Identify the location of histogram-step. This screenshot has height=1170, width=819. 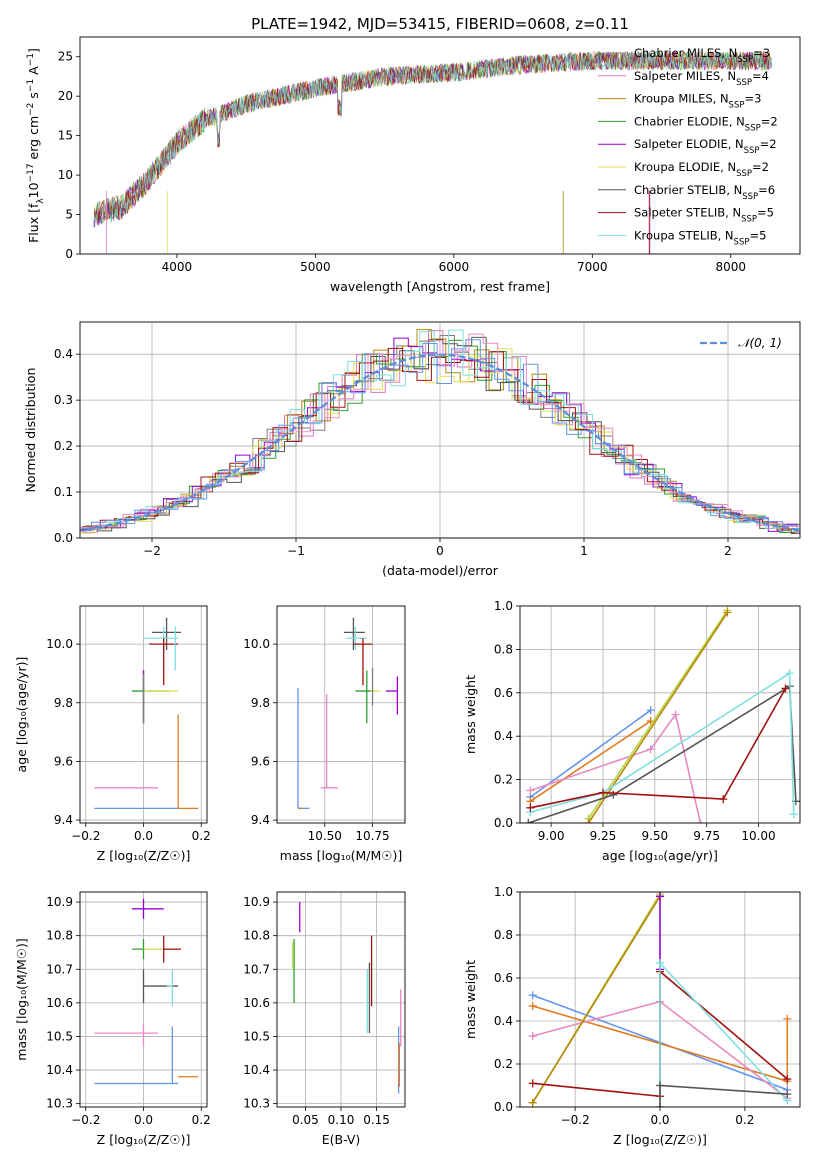
(440, 434).